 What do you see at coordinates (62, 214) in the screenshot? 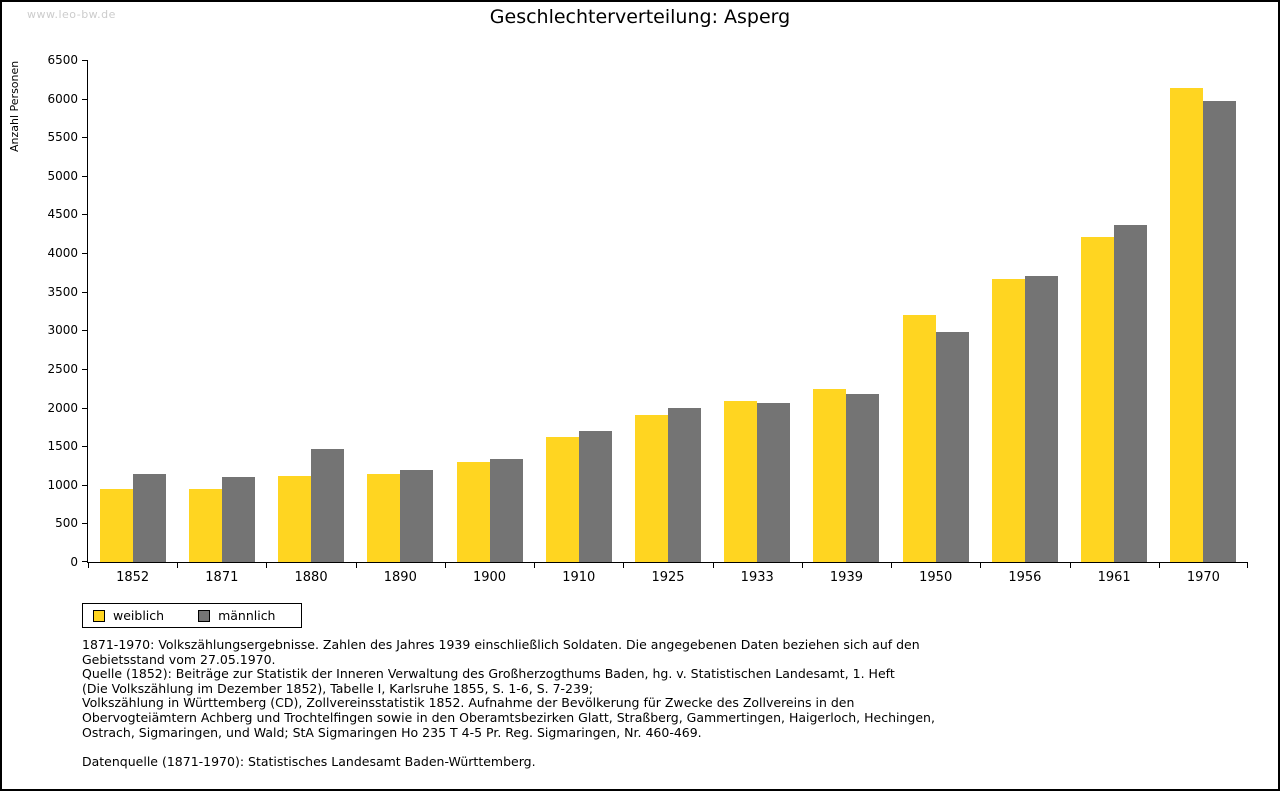
I see `y-tick-label: 4500` at bounding box center [62, 214].